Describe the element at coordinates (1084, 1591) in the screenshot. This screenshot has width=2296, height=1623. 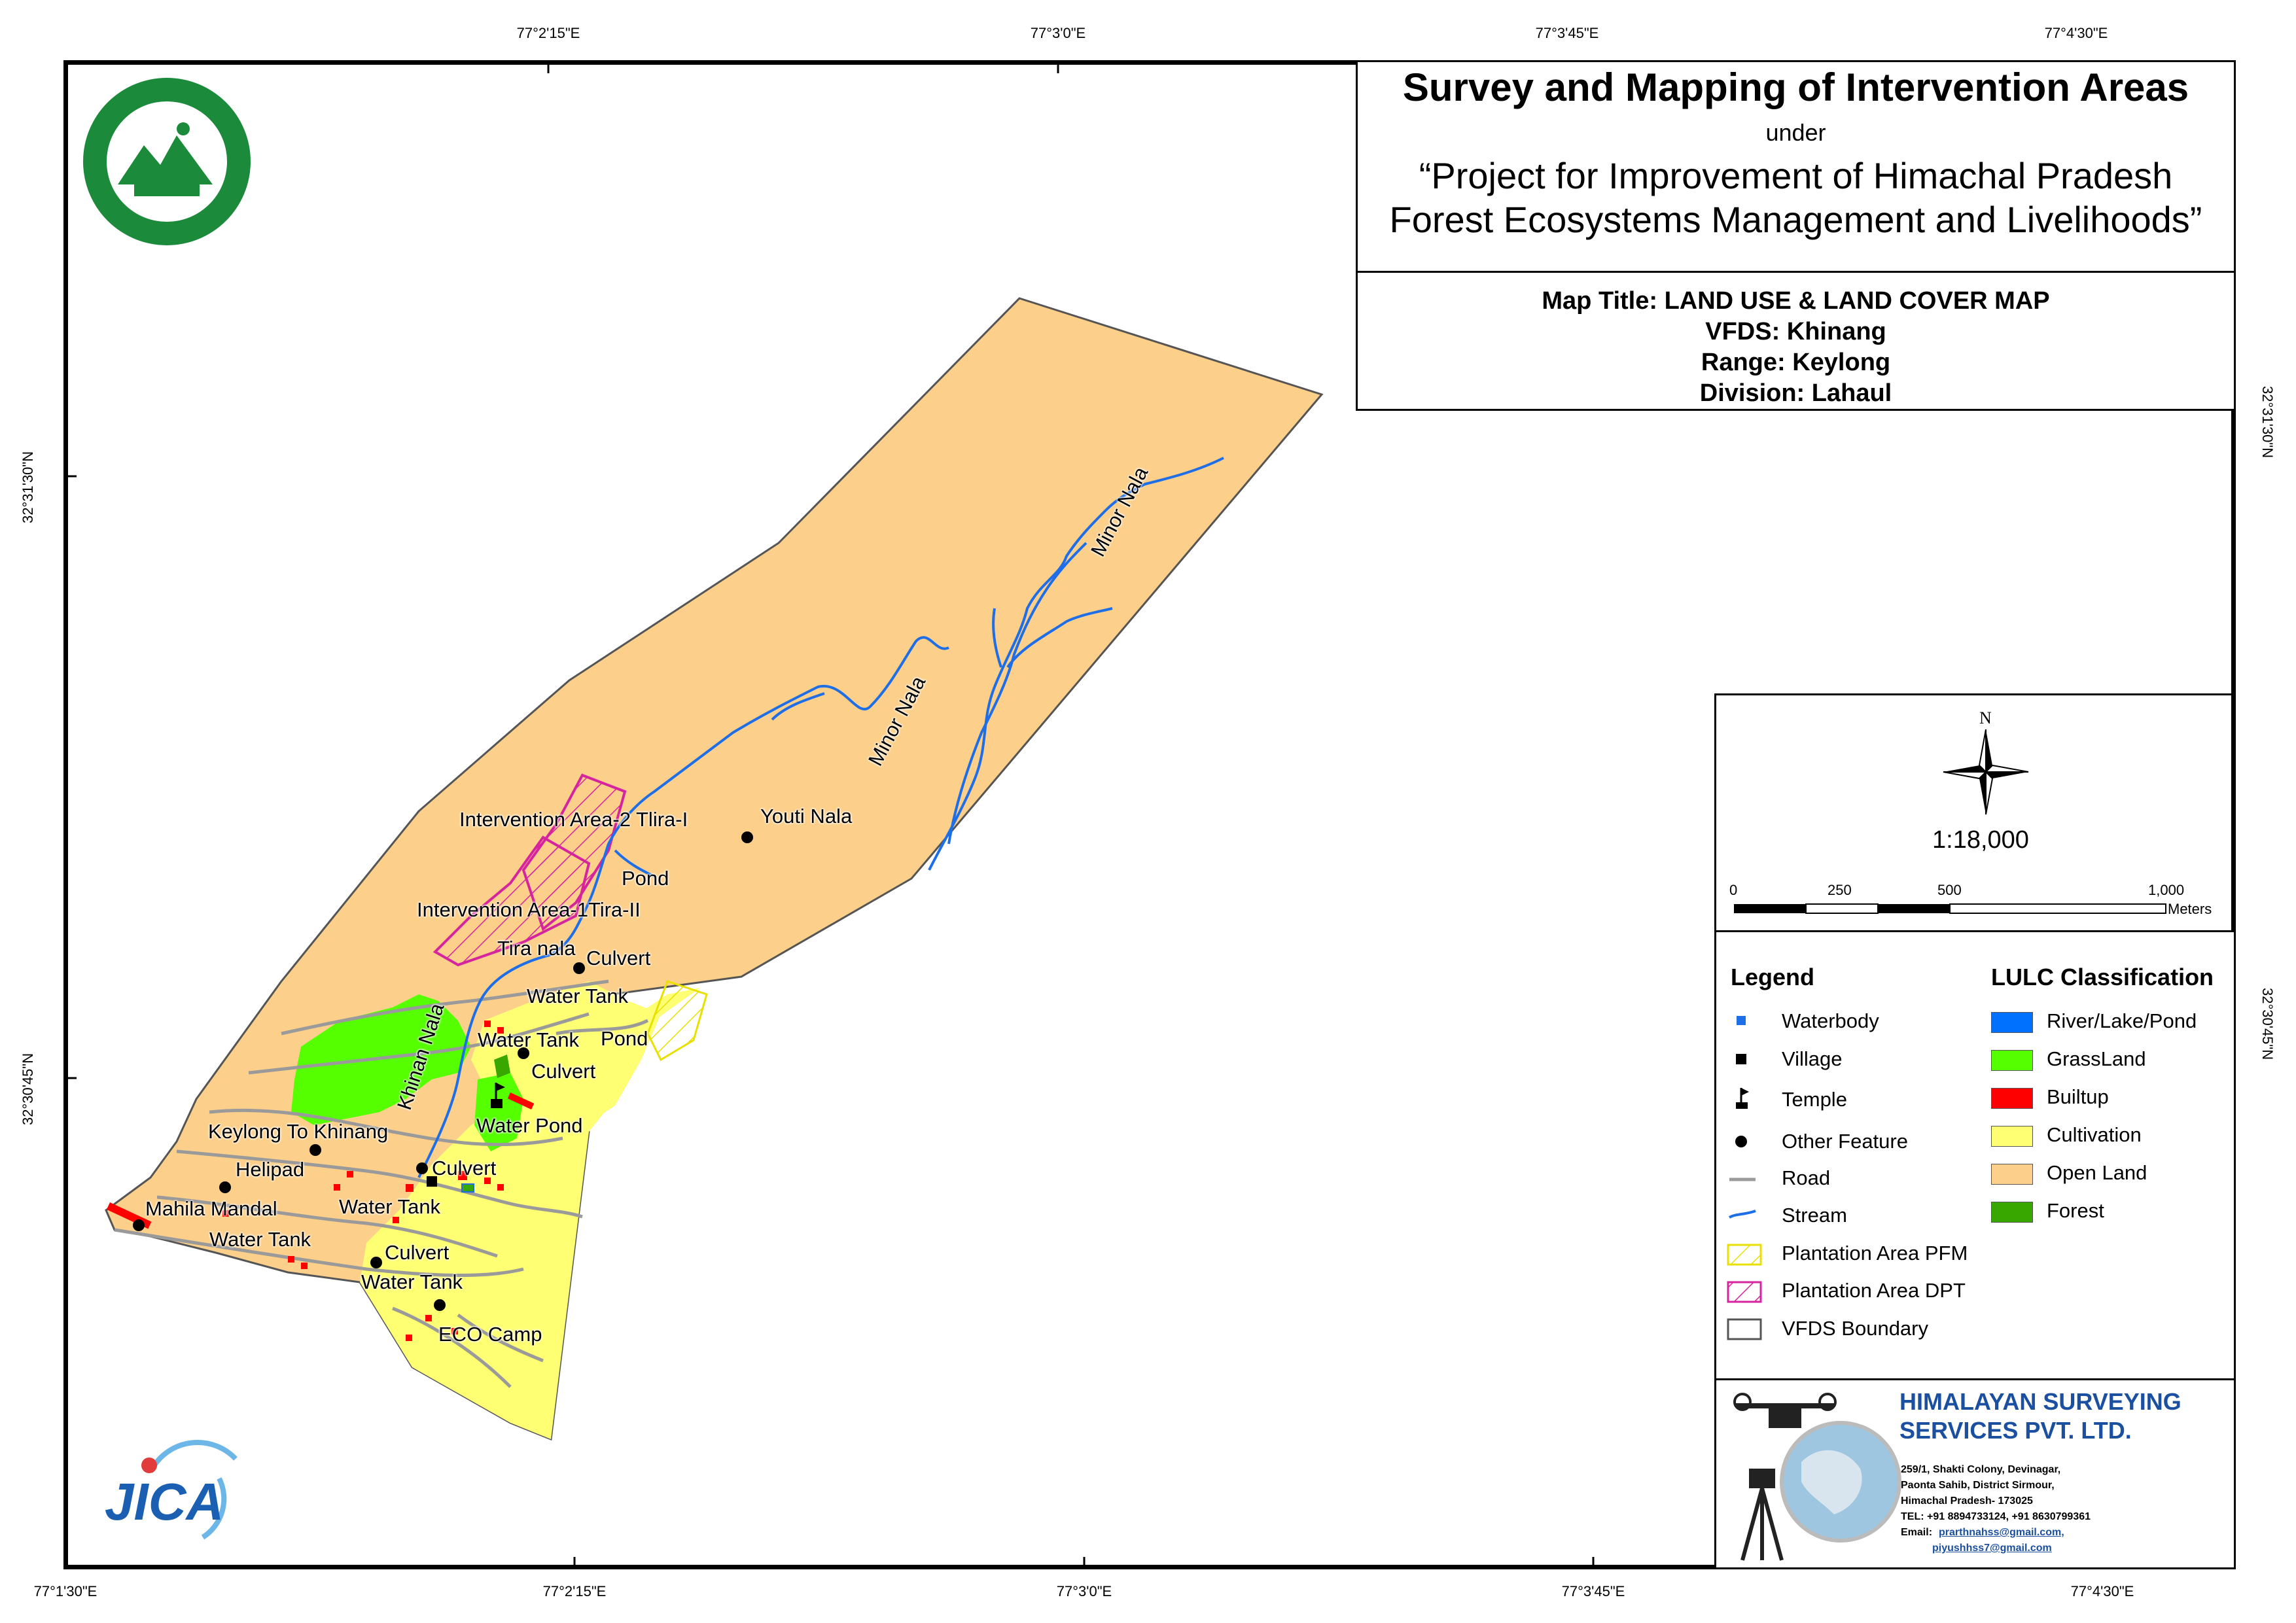
I see `grid-tick-bottom-3: 77°3'0"E` at that location.